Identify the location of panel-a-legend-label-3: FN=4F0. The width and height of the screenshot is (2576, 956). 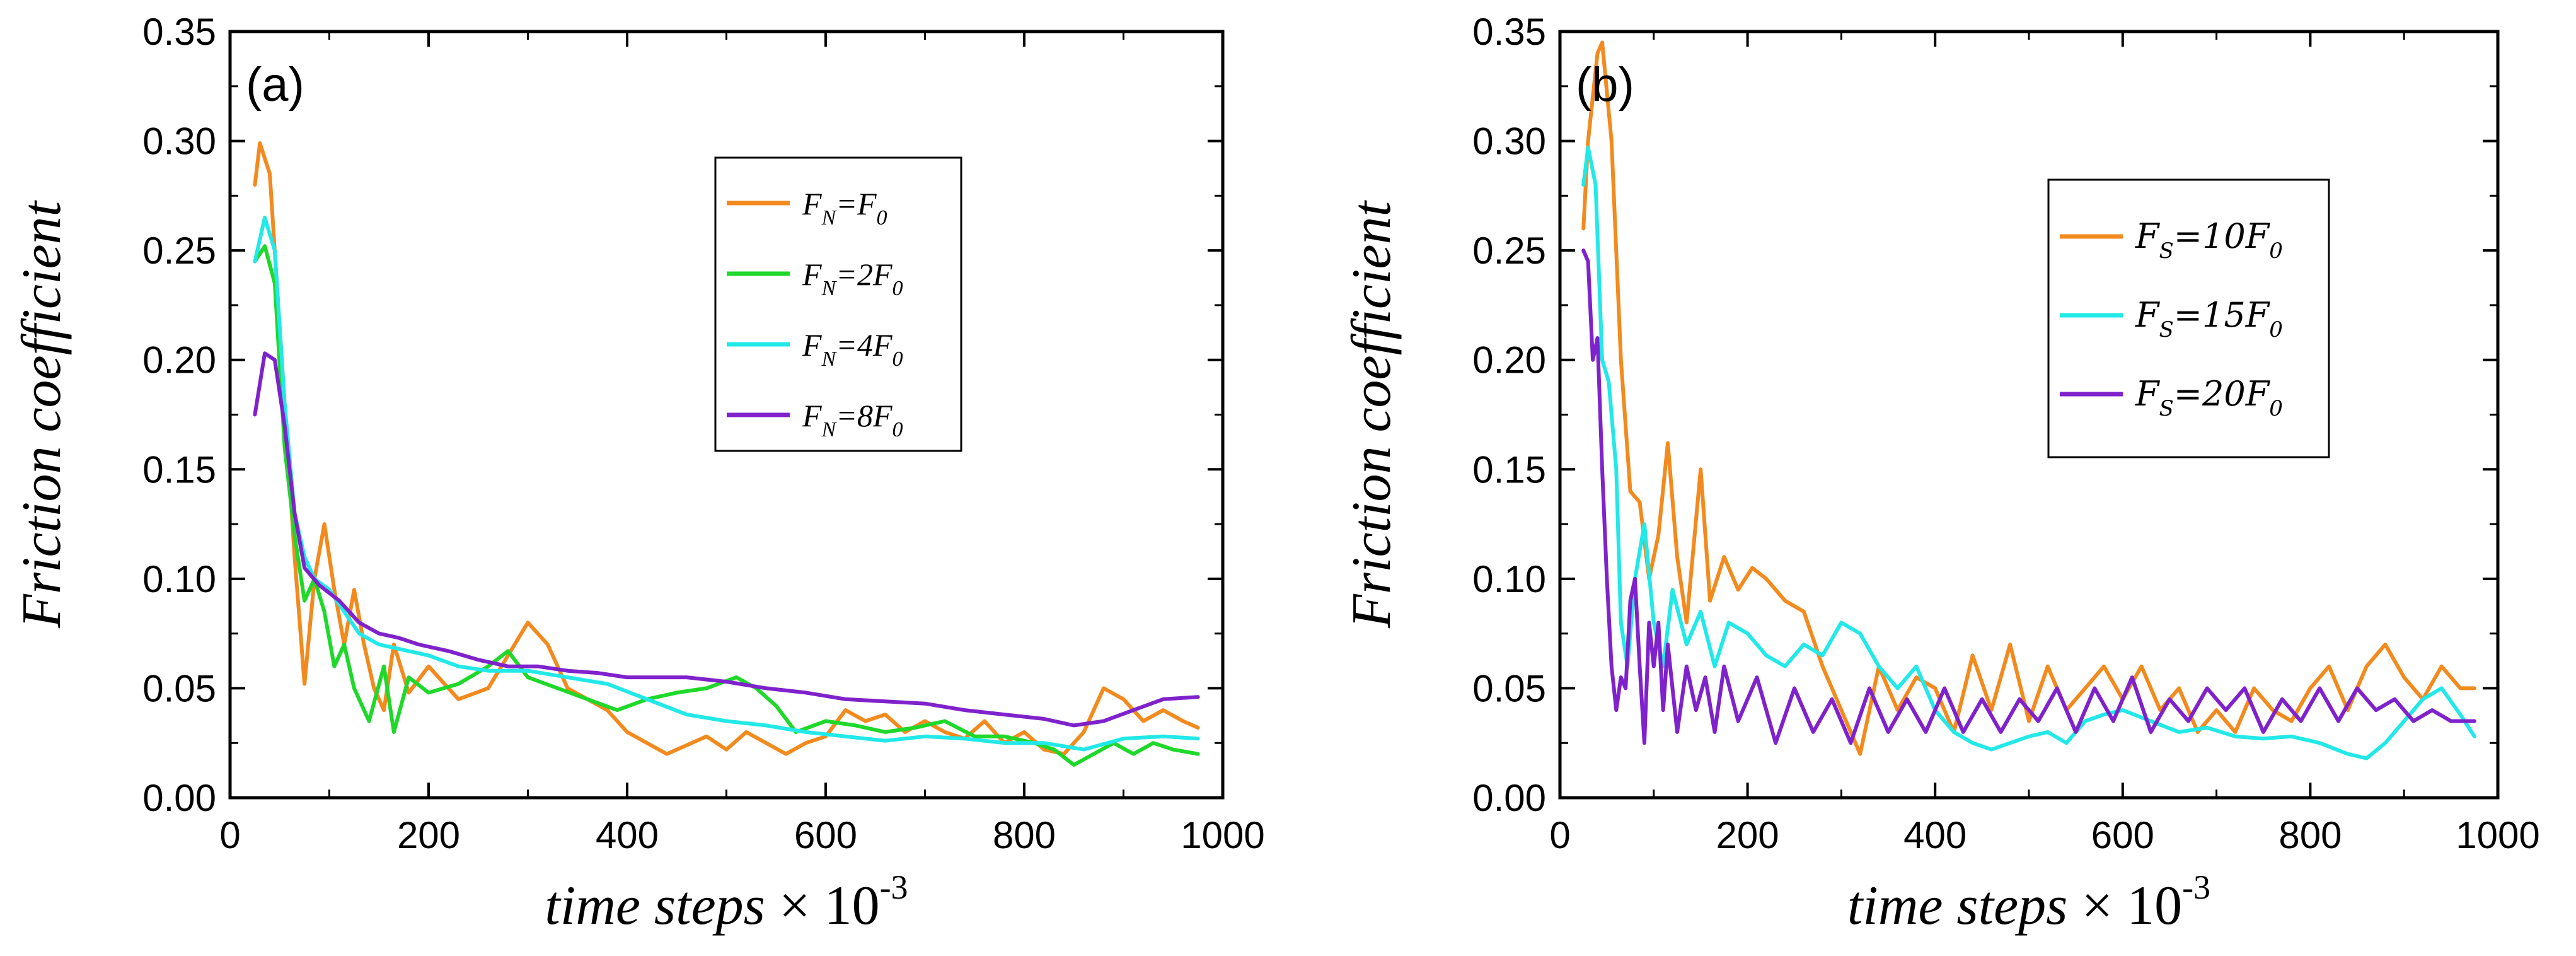
(853, 349).